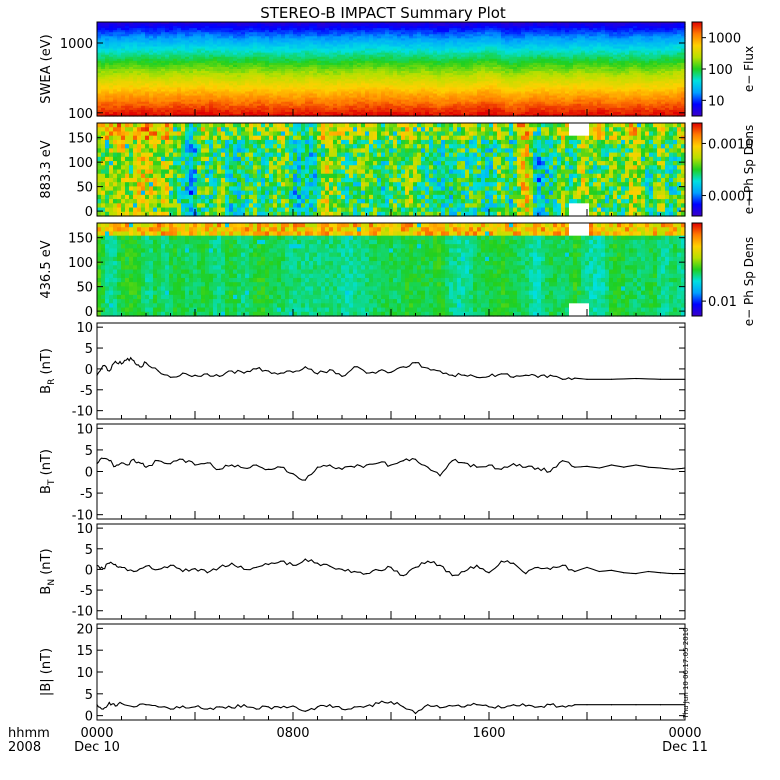  What do you see at coordinates (362, 370) in the screenshot?
I see `line-panel-1: 10 5 0 -5 -10 BR (nT)` at bounding box center [362, 370].